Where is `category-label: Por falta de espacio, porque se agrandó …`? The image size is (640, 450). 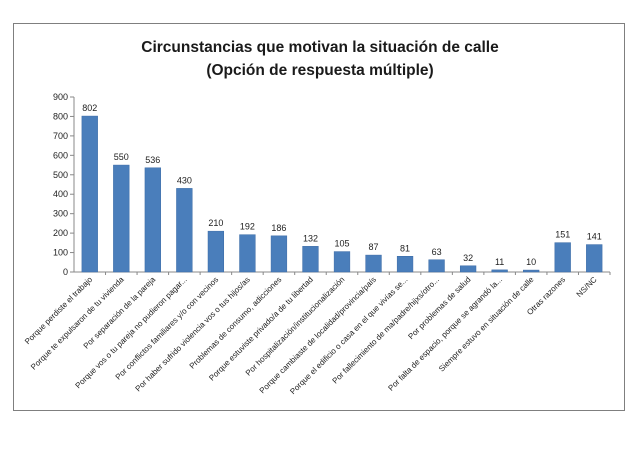
category-label: Por falta de espacio, porque se agrandó … is located at coordinates (445, 334).